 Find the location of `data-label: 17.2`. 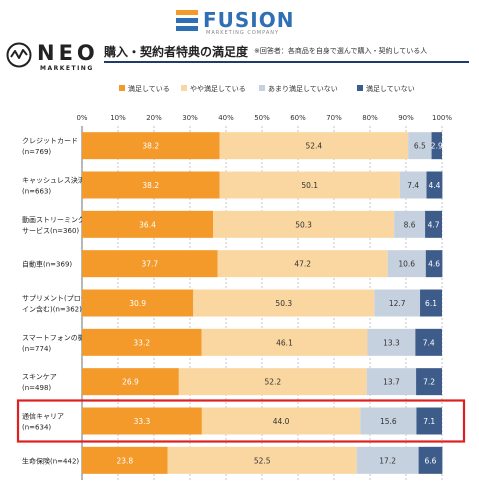

data-label: 17.2 is located at coordinates (387, 460).